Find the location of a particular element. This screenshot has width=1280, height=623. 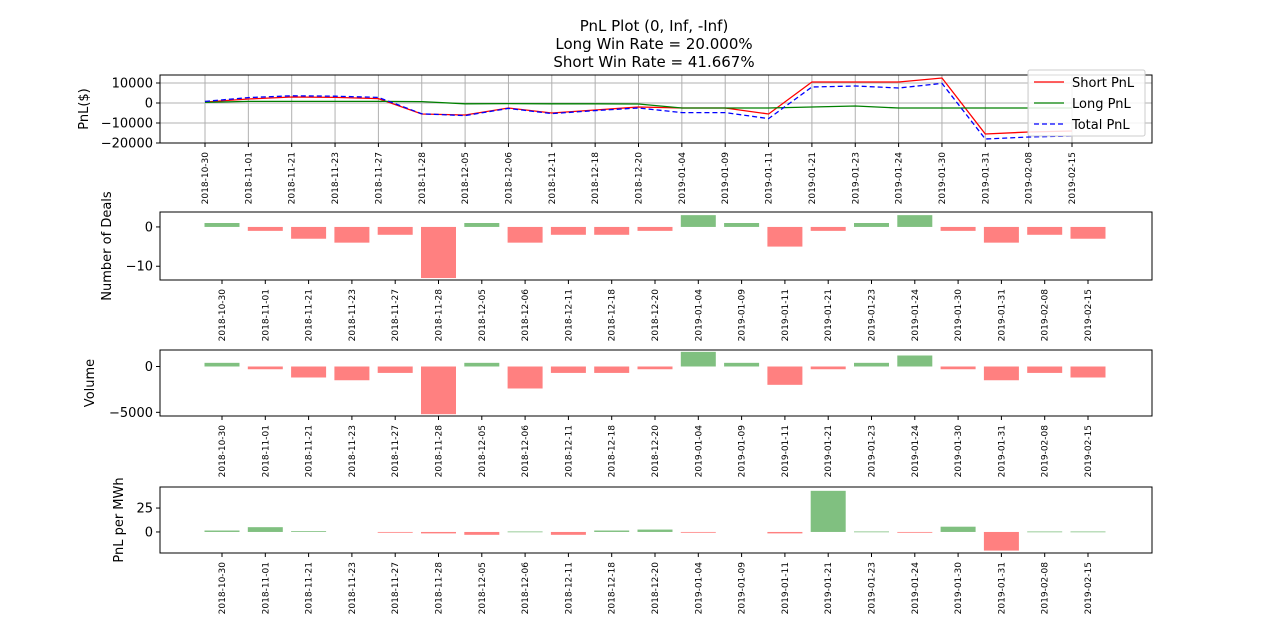

y-tick-label: −10 is located at coordinates (139, 267).